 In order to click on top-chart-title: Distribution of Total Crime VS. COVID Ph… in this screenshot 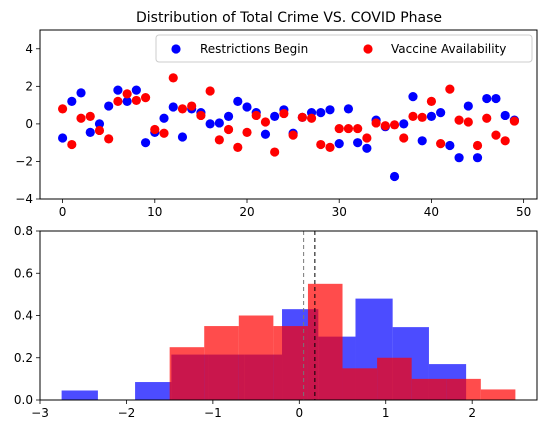, I will do `click(289, 18)`.